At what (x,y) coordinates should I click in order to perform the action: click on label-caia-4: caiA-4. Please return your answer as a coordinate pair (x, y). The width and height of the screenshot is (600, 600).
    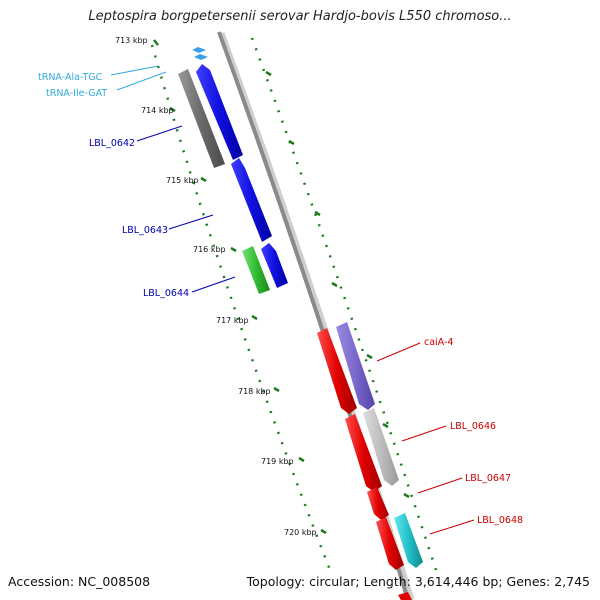
    Looking at the image, I should click on (438, 342).